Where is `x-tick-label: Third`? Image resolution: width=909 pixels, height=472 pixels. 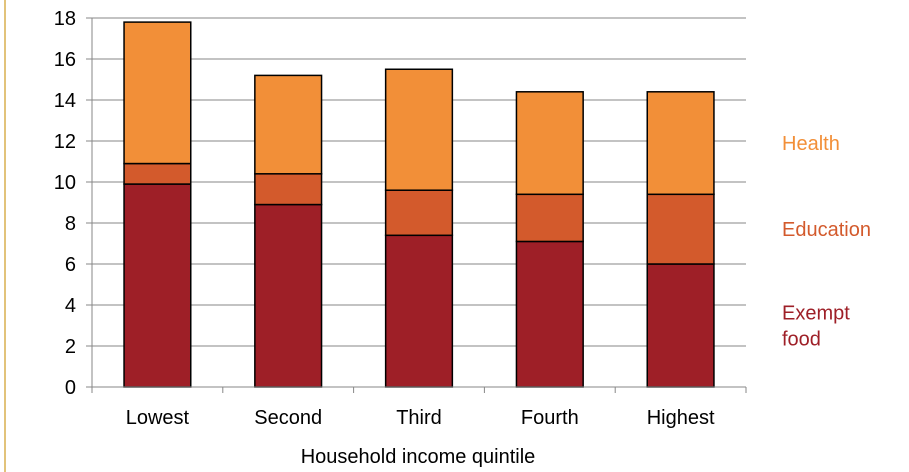
x-tick-label: Third is located at coordinates (419, 418).